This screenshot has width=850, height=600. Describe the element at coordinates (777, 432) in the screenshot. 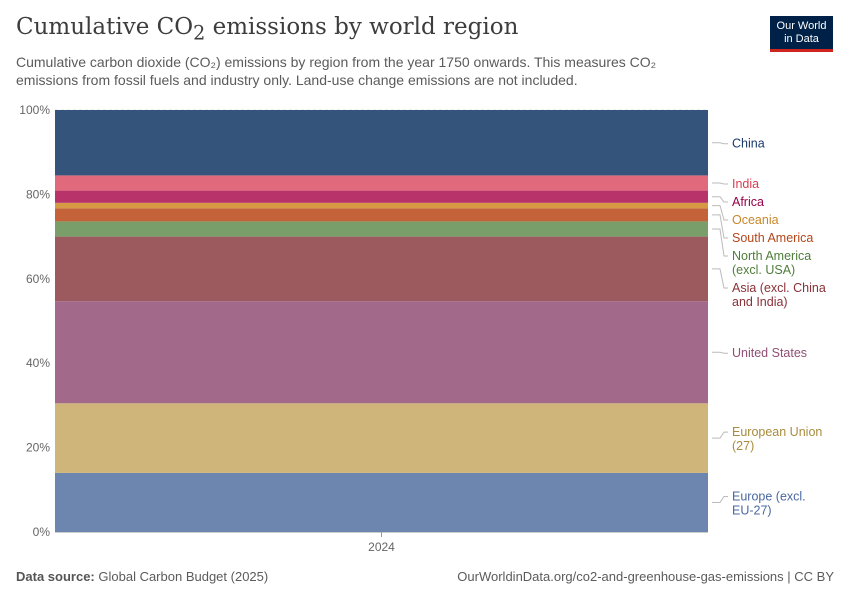

I see `legend-label: European Union` at that location.